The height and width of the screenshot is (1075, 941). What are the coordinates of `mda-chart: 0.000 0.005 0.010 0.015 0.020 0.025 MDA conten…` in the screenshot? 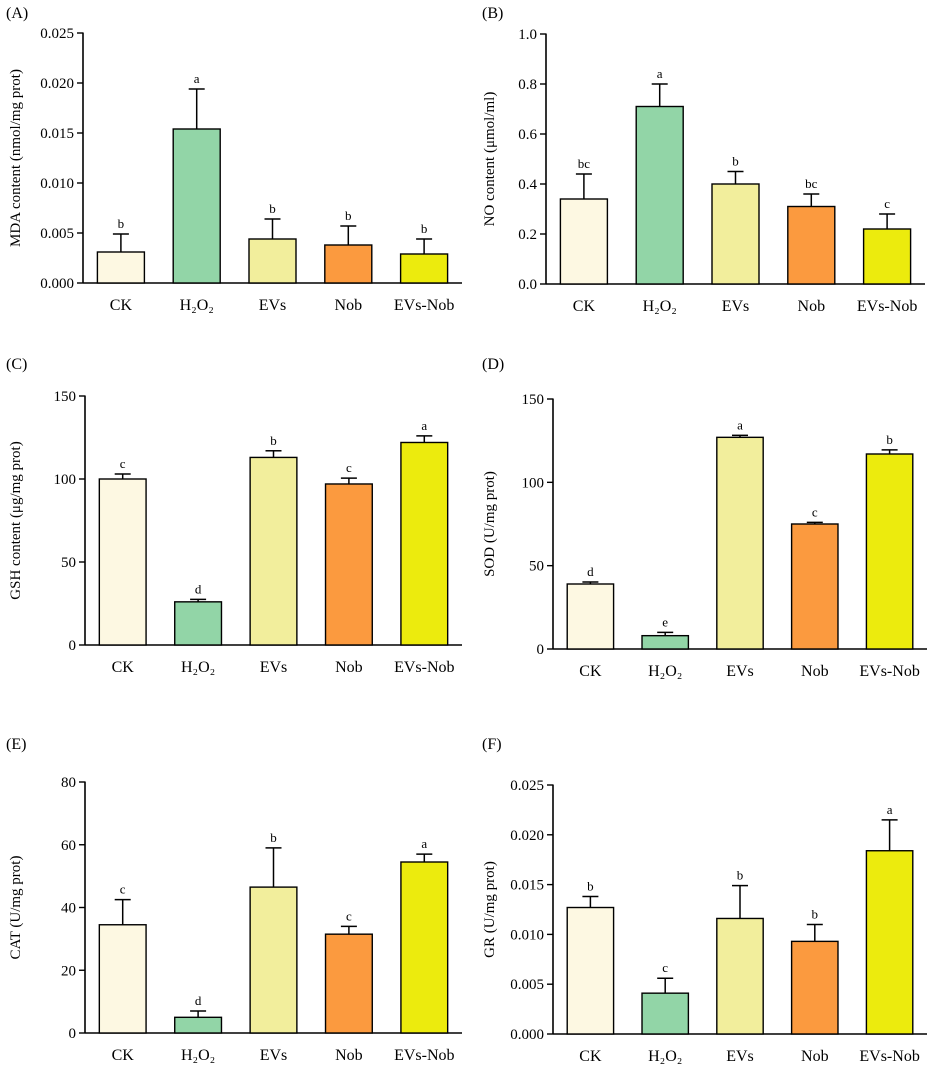 It's located at (235, 160).